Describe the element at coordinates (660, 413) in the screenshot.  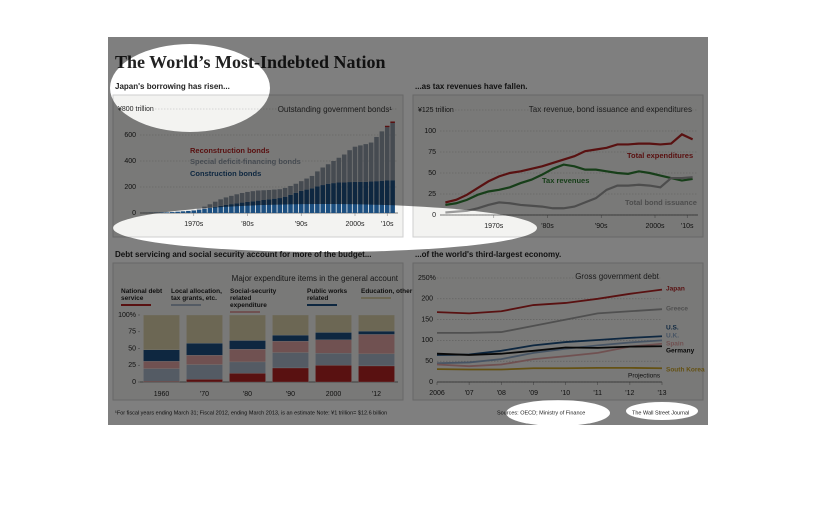
I see `credit: The Wall Street Journal` at that location.